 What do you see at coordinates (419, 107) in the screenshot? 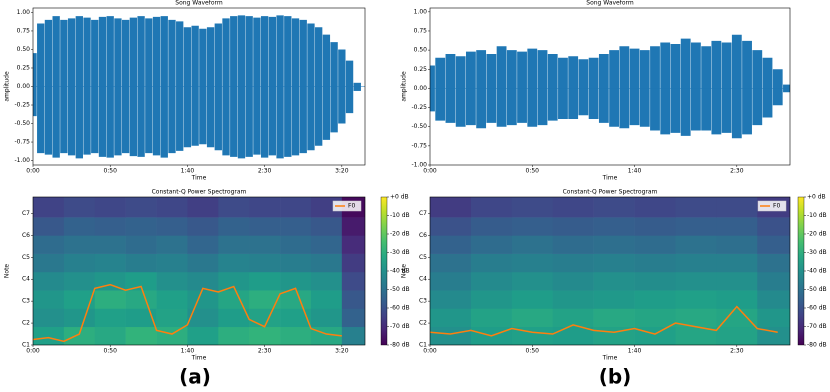
I see `y-tick-label: -0.25` at bounding box center [419, 107].